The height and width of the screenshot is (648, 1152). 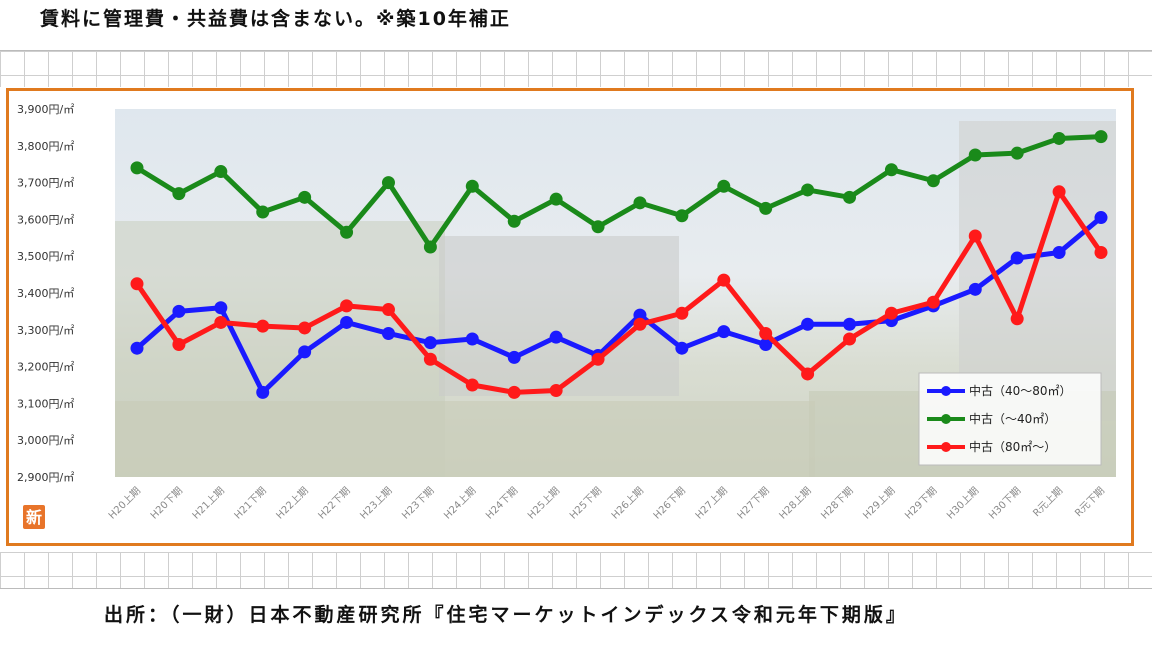 What do you see at coordinates (576, 68) in the screenshot?
I see `spreadsheet-grid-top` at bounding box center [576, 68].